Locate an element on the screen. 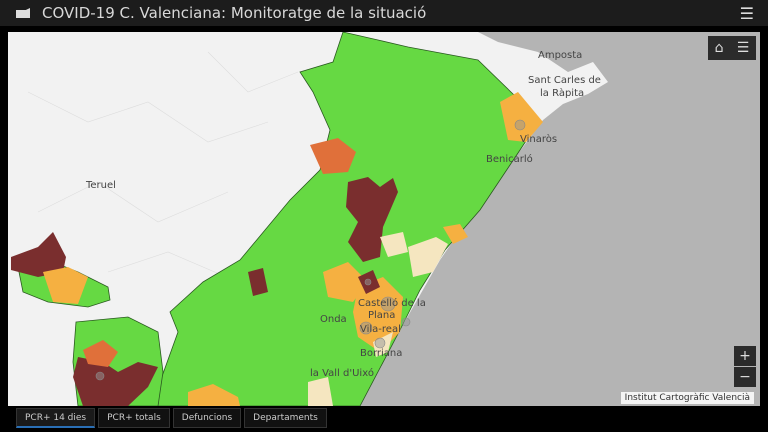 The height and width of the screenshot is (432, 768). map-toolbar: ⌂ ☰ is located at coordinates (732, 48).